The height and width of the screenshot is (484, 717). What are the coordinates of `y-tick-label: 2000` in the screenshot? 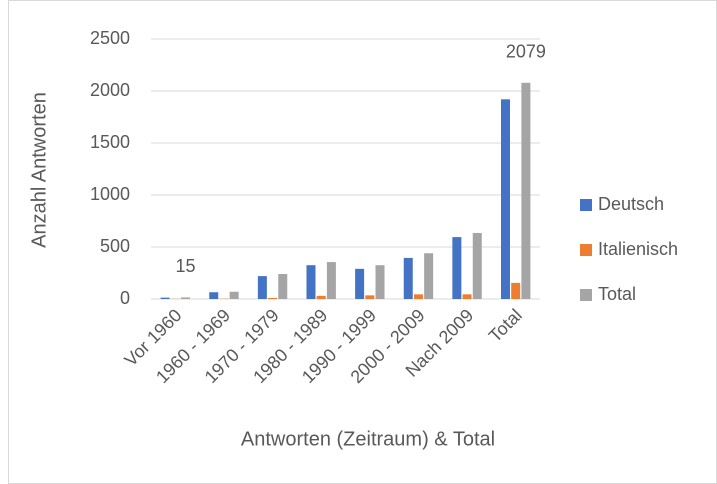 It's located at (110, 90).